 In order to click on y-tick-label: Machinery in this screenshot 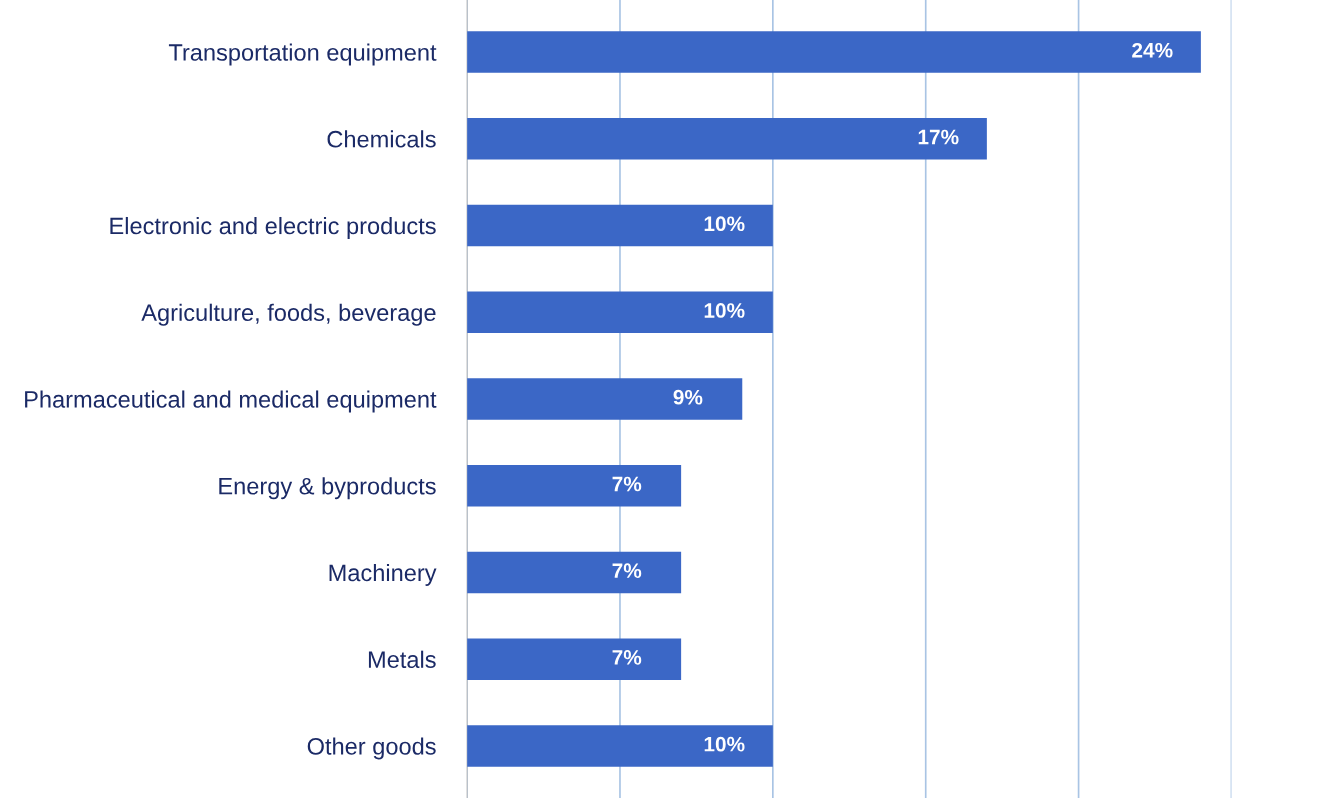, I will do `click(383, 574)`.